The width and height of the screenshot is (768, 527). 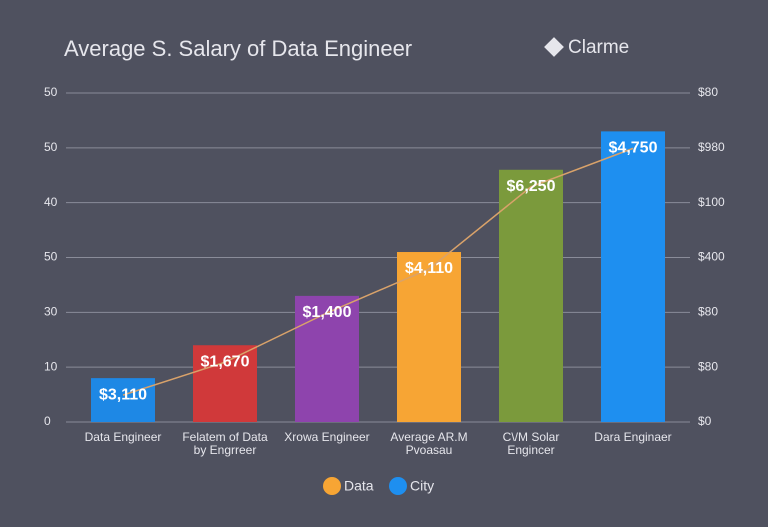 What do you see at coordinates (359, 486) in the screenshot?
I see `legend-label: Data` at bounding box center [359, 486].